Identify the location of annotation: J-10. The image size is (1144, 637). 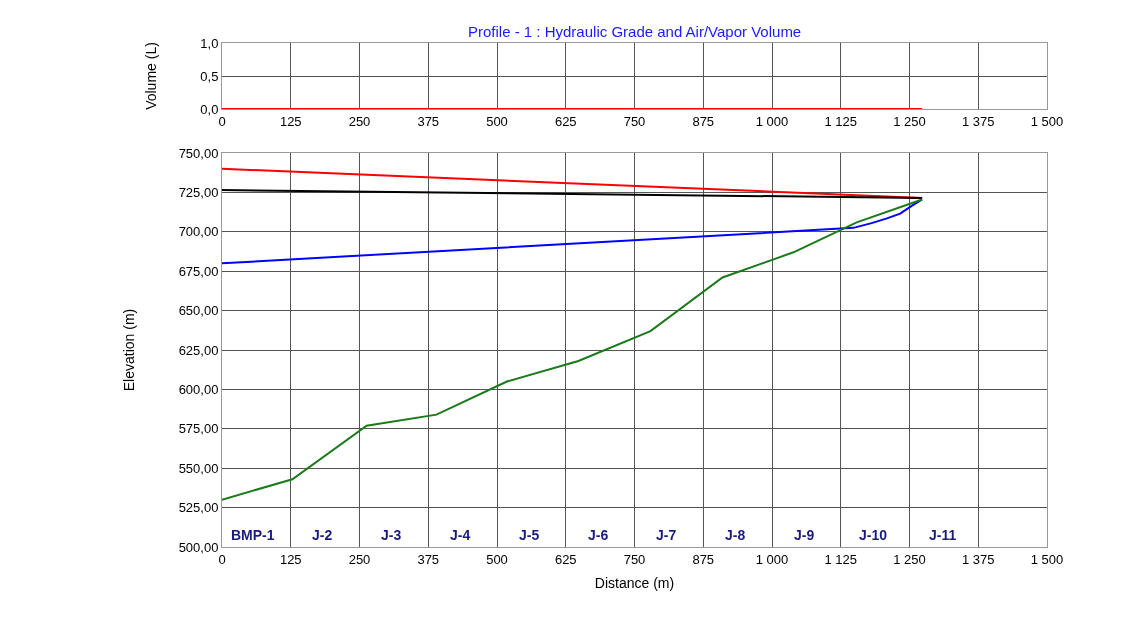
(873, 535).